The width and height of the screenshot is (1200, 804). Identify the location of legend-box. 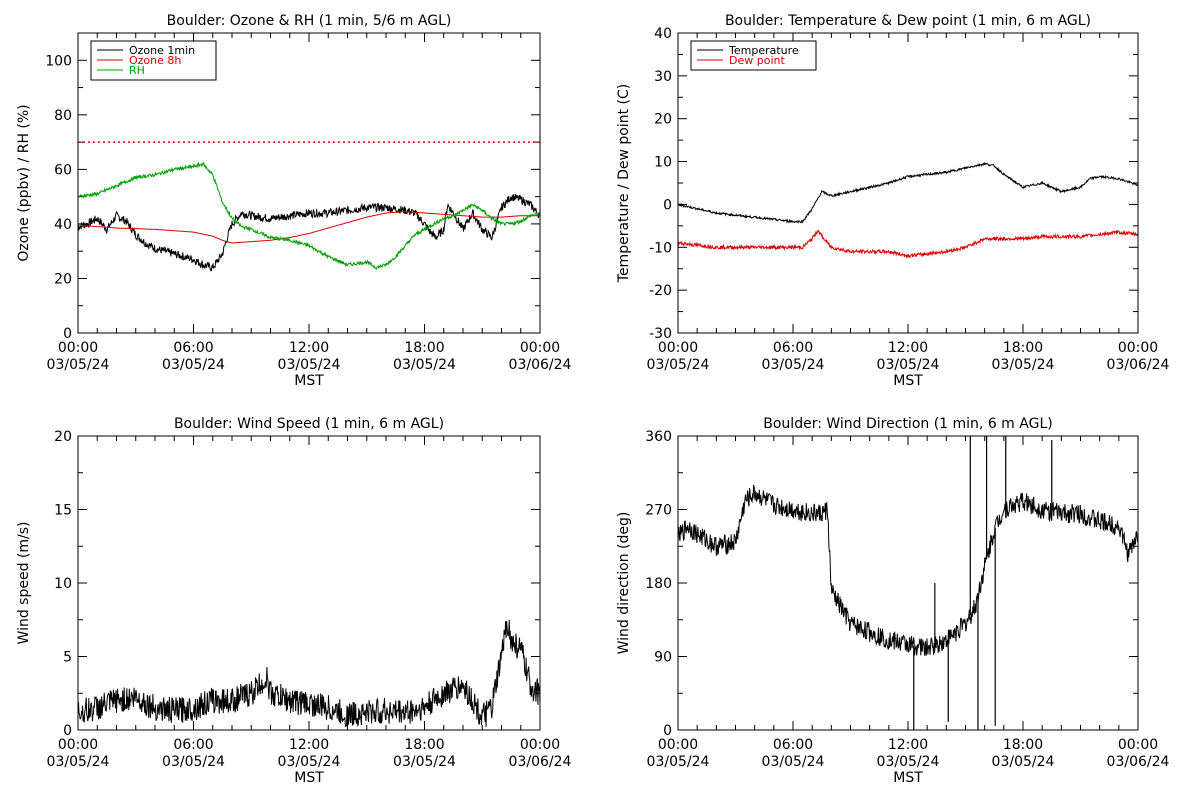
(753, 55).